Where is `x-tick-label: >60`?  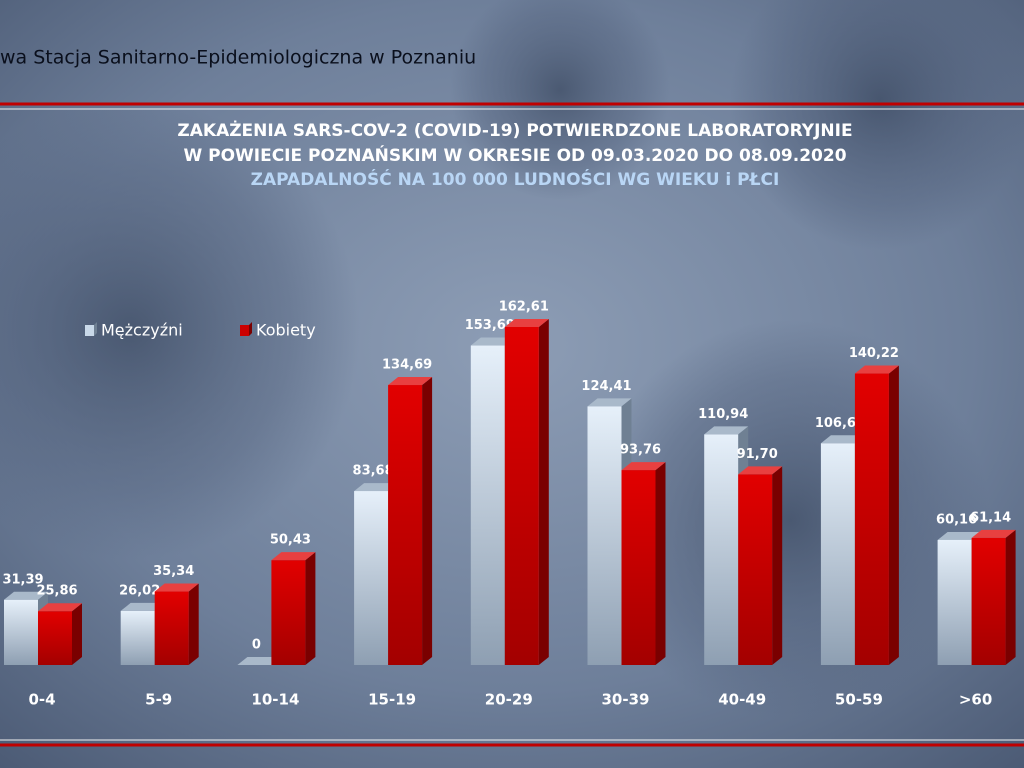
x-tick-label: >60 is located at coordinates (975, 700).